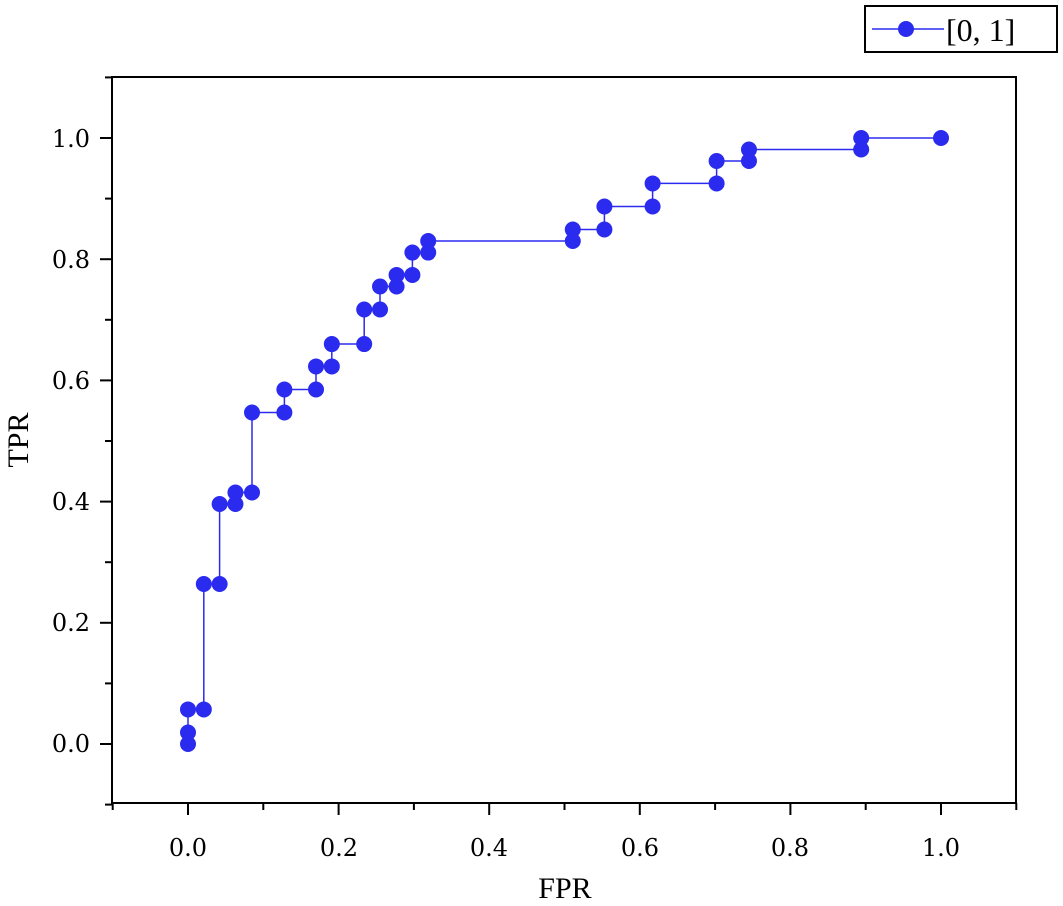 Image resolution: width=1063 pixels, height=906 pixels. What do you see at coordinates (71, 744) in the screenshot?
I see `y-tick-label: 0.0` at bounding box center [71, 744].